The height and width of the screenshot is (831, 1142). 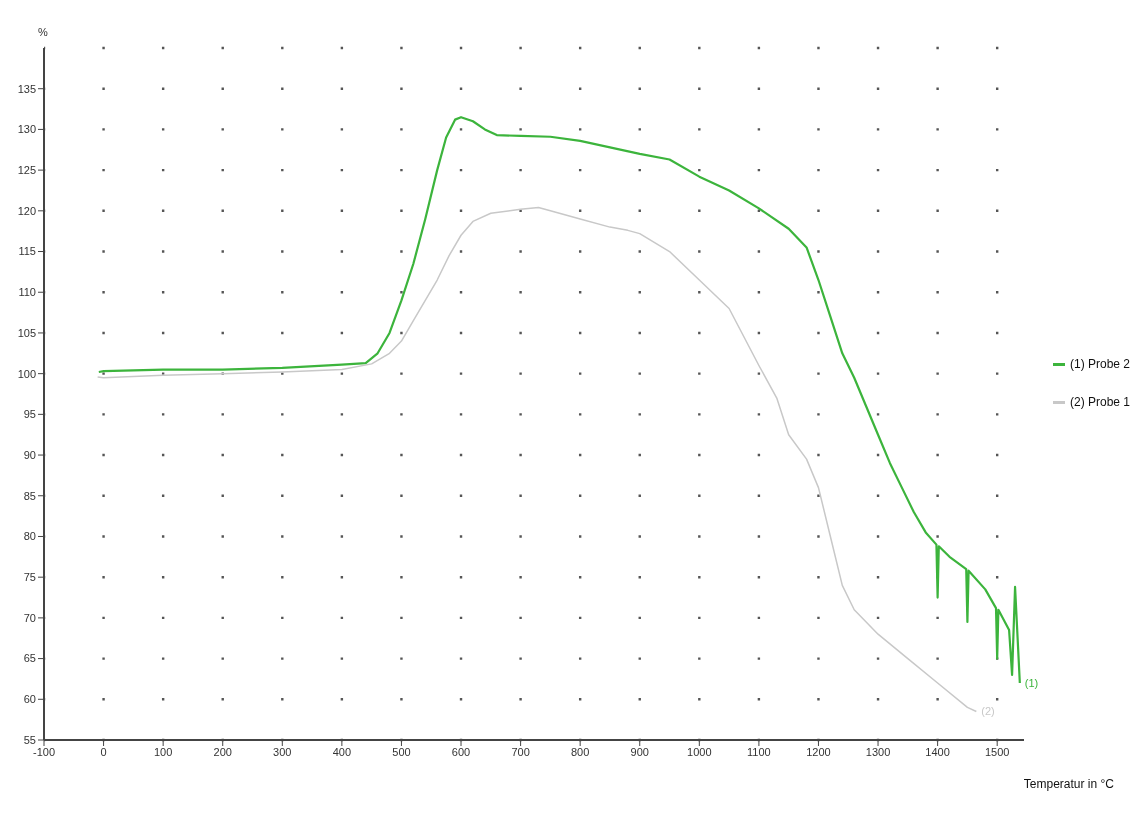 What do you see at coordinates (878, 751) in the screenshot?
I see `x-tick-label: 1300` at bounding box center [878, 751].